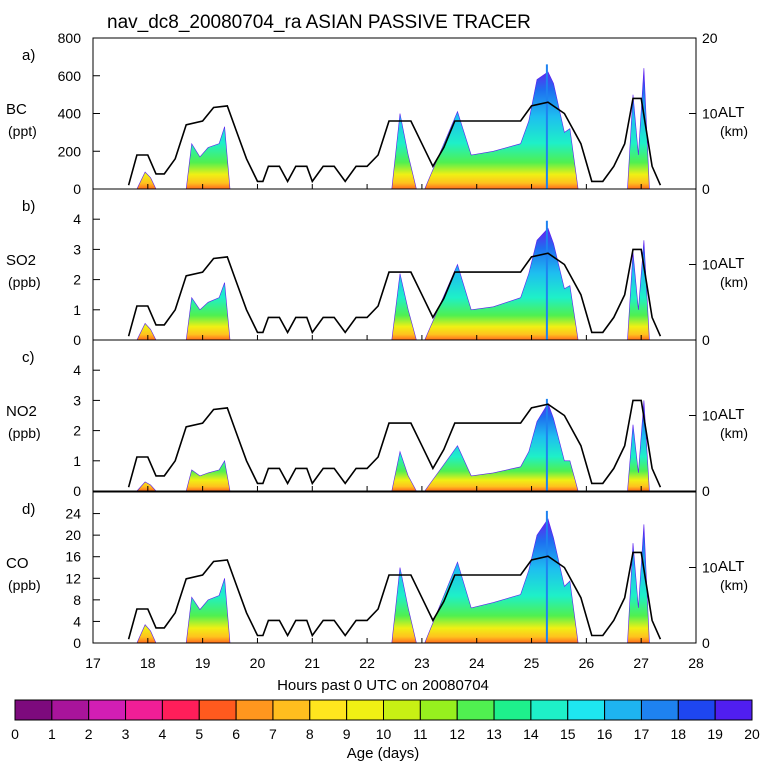 This screenshot has width=768, height=768. What do you see at coordinates (28, 206) in the screenshot?
I see `panel-letter: b)` at bounding box center [28, 206].